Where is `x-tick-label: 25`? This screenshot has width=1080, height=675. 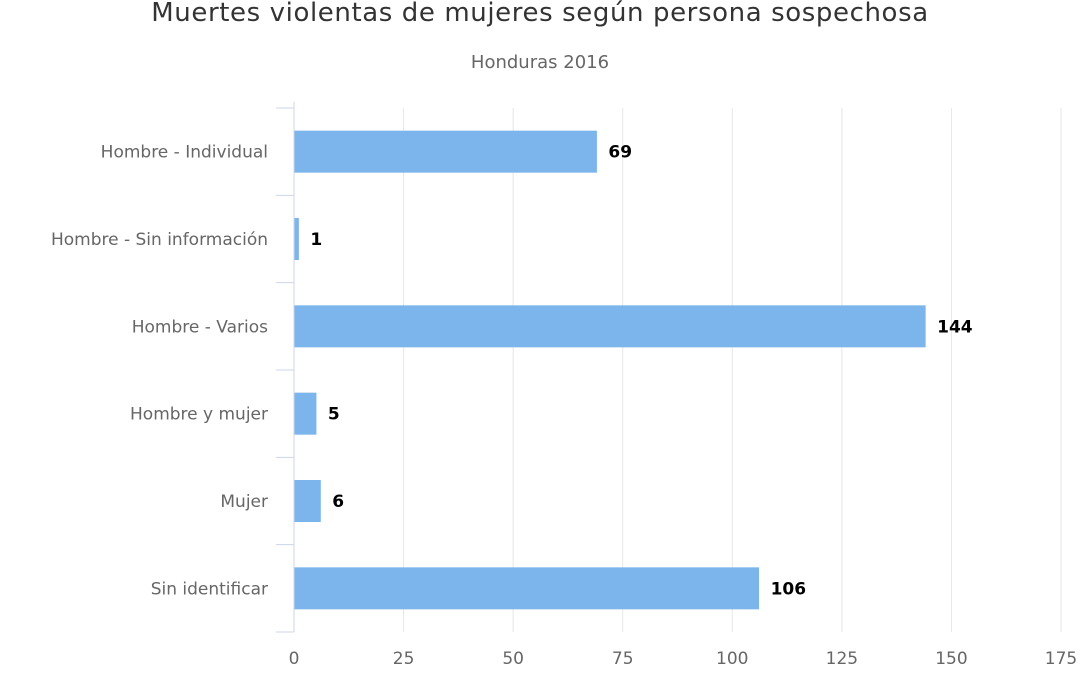 x-tick-label: 25 is located at coordinates (404, 659).